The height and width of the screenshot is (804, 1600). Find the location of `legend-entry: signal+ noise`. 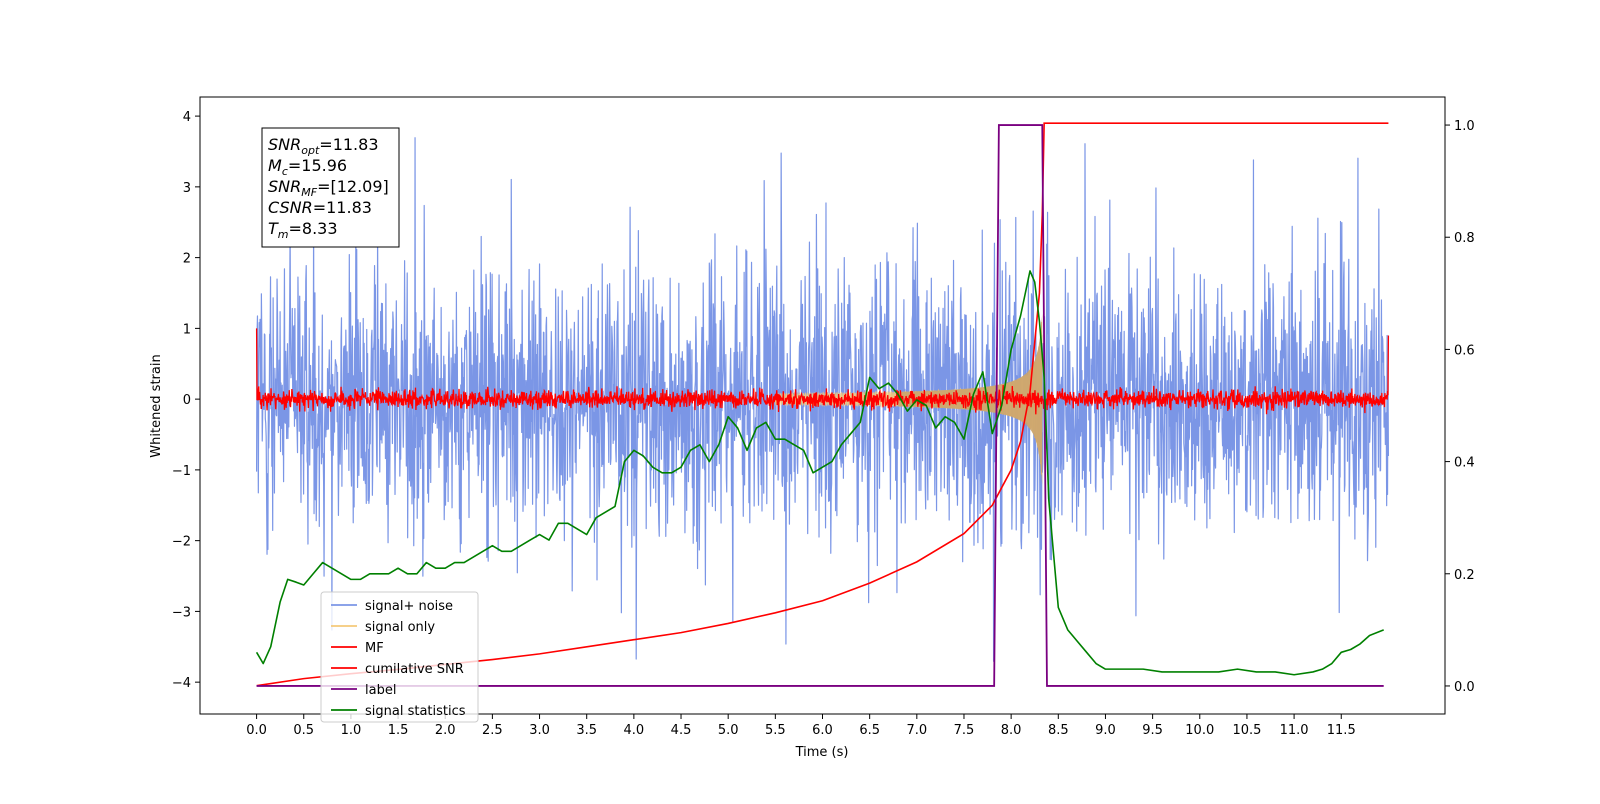

legend-entry: signal+ noise is located at coordinates (409, 606).